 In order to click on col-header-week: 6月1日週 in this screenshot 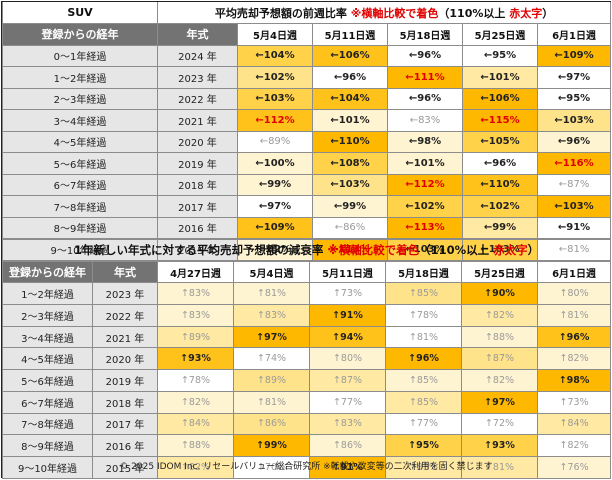, I will do `click(574, 34)`.